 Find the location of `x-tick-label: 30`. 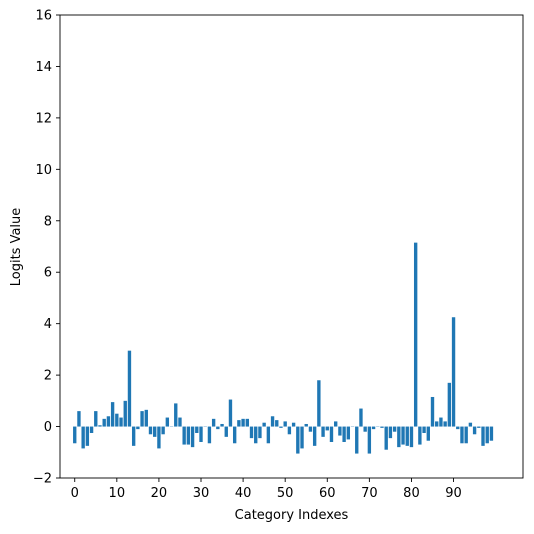

x-tick-label: 30 is located at coordinates (201, 493).